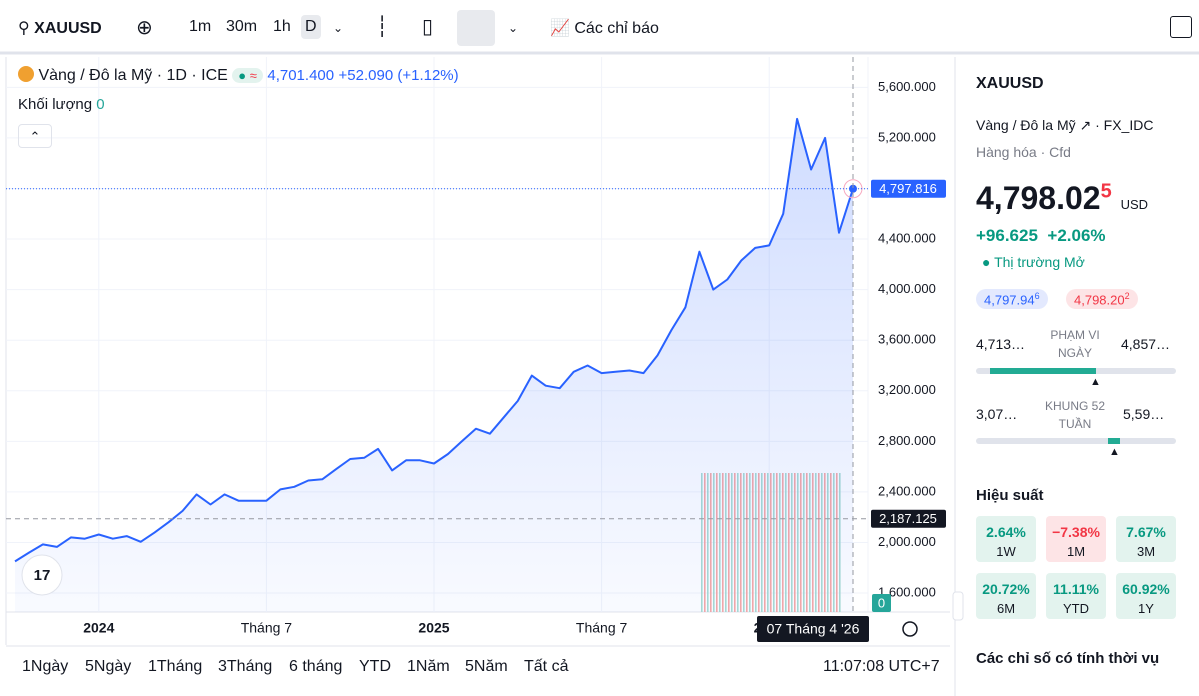 The height and width of the screenshot is (696, 1199). I want to click on last-point-halo, so click(853, 189).